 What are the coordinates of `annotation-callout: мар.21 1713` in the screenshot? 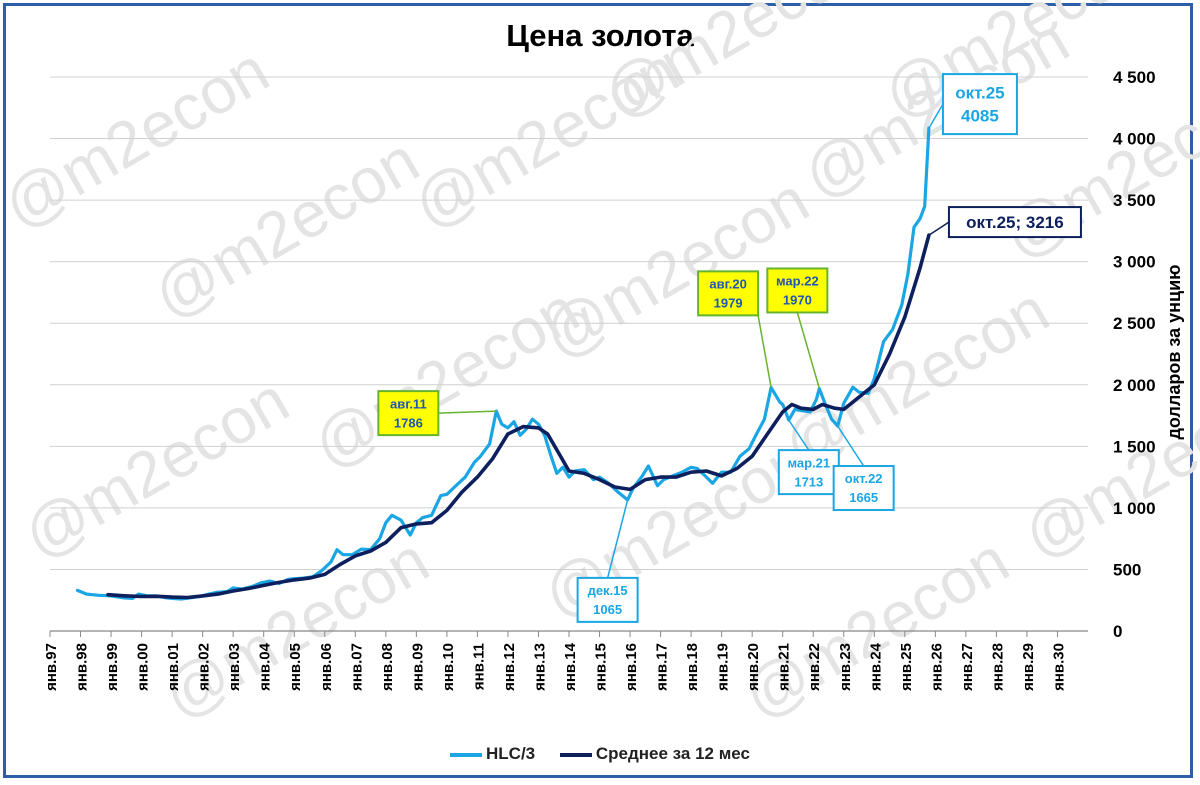 It's located at (808, 457).